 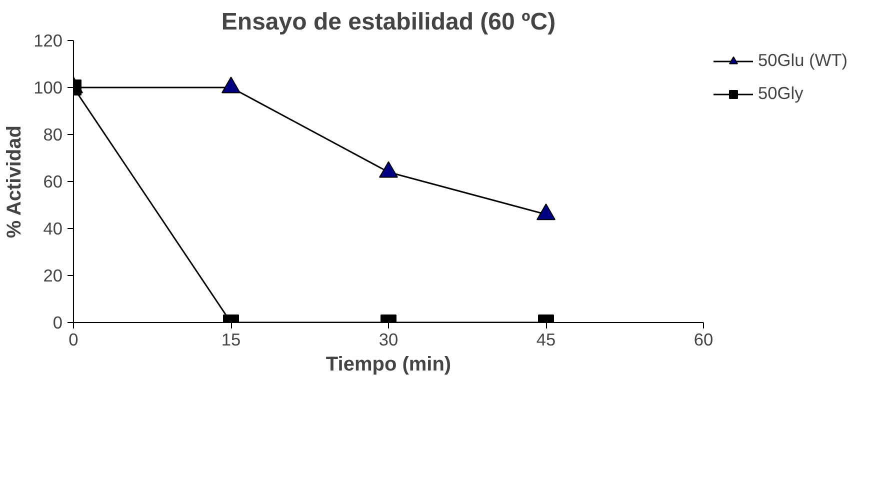 What do you see at coordinates (546, 340) in the screenshot?
I see `x-tick-label: 45` at bounding box center [546, 340].